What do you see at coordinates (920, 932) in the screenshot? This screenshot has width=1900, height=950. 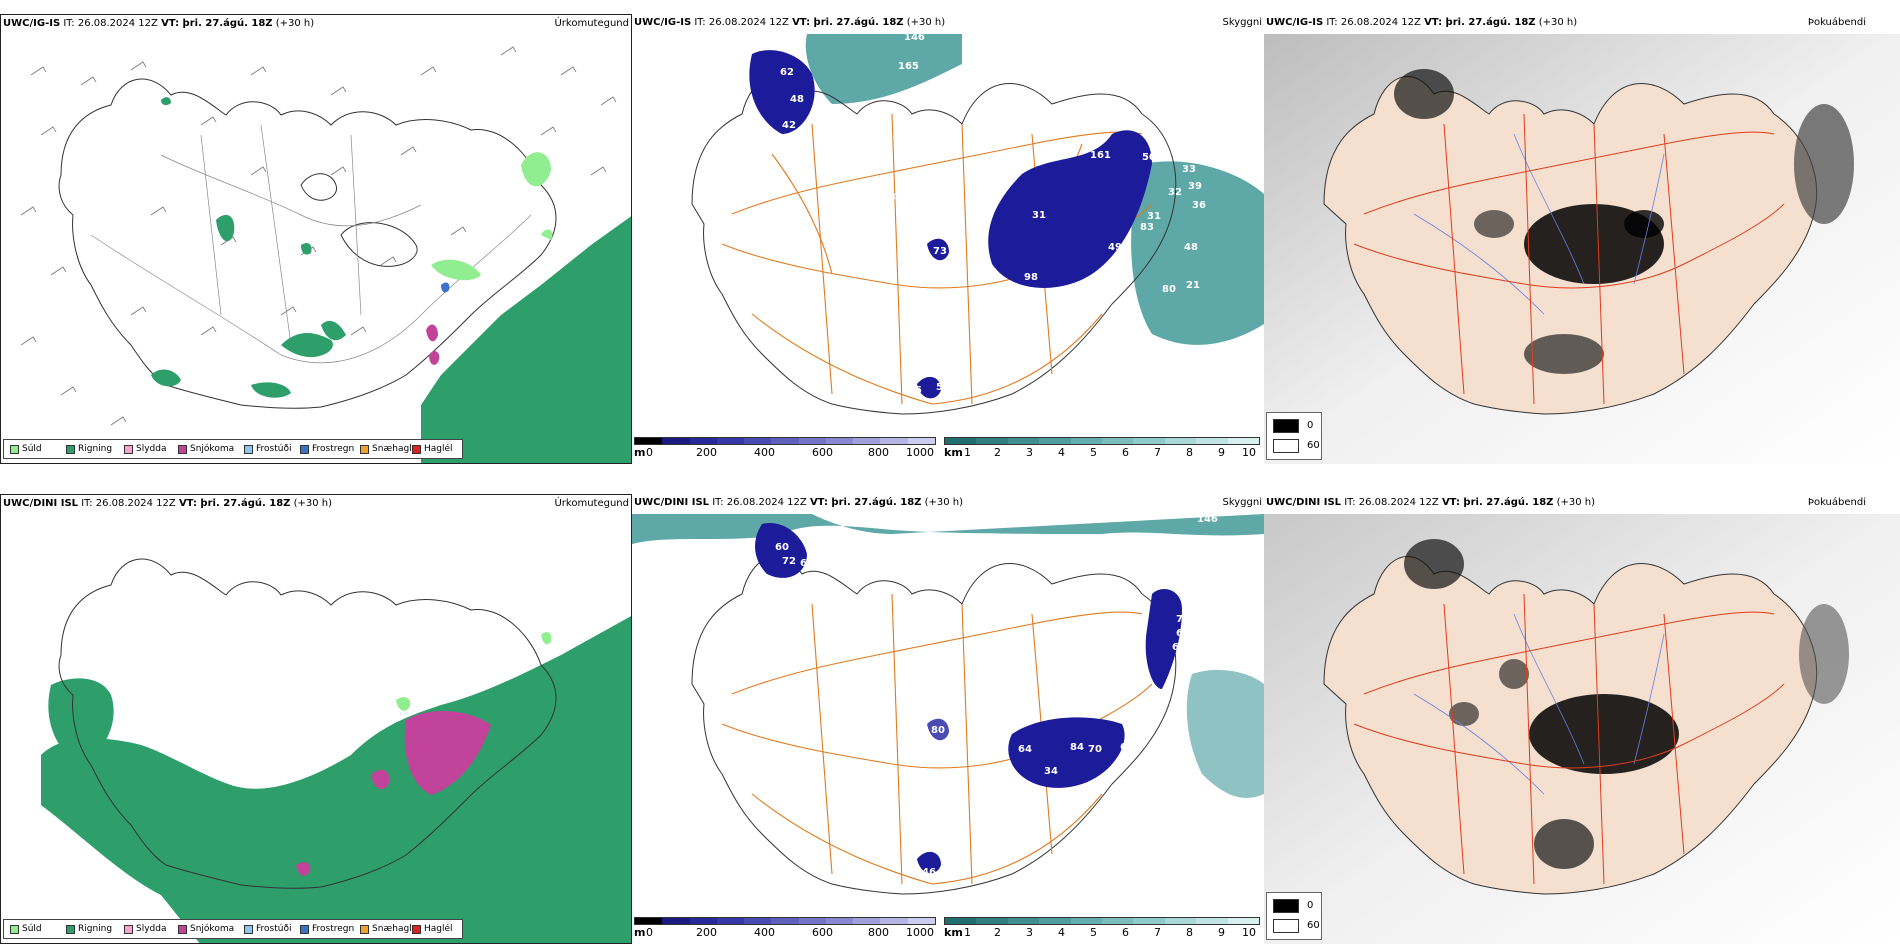 I see `vis-tick: 1000` at bounding box center [920, 932].